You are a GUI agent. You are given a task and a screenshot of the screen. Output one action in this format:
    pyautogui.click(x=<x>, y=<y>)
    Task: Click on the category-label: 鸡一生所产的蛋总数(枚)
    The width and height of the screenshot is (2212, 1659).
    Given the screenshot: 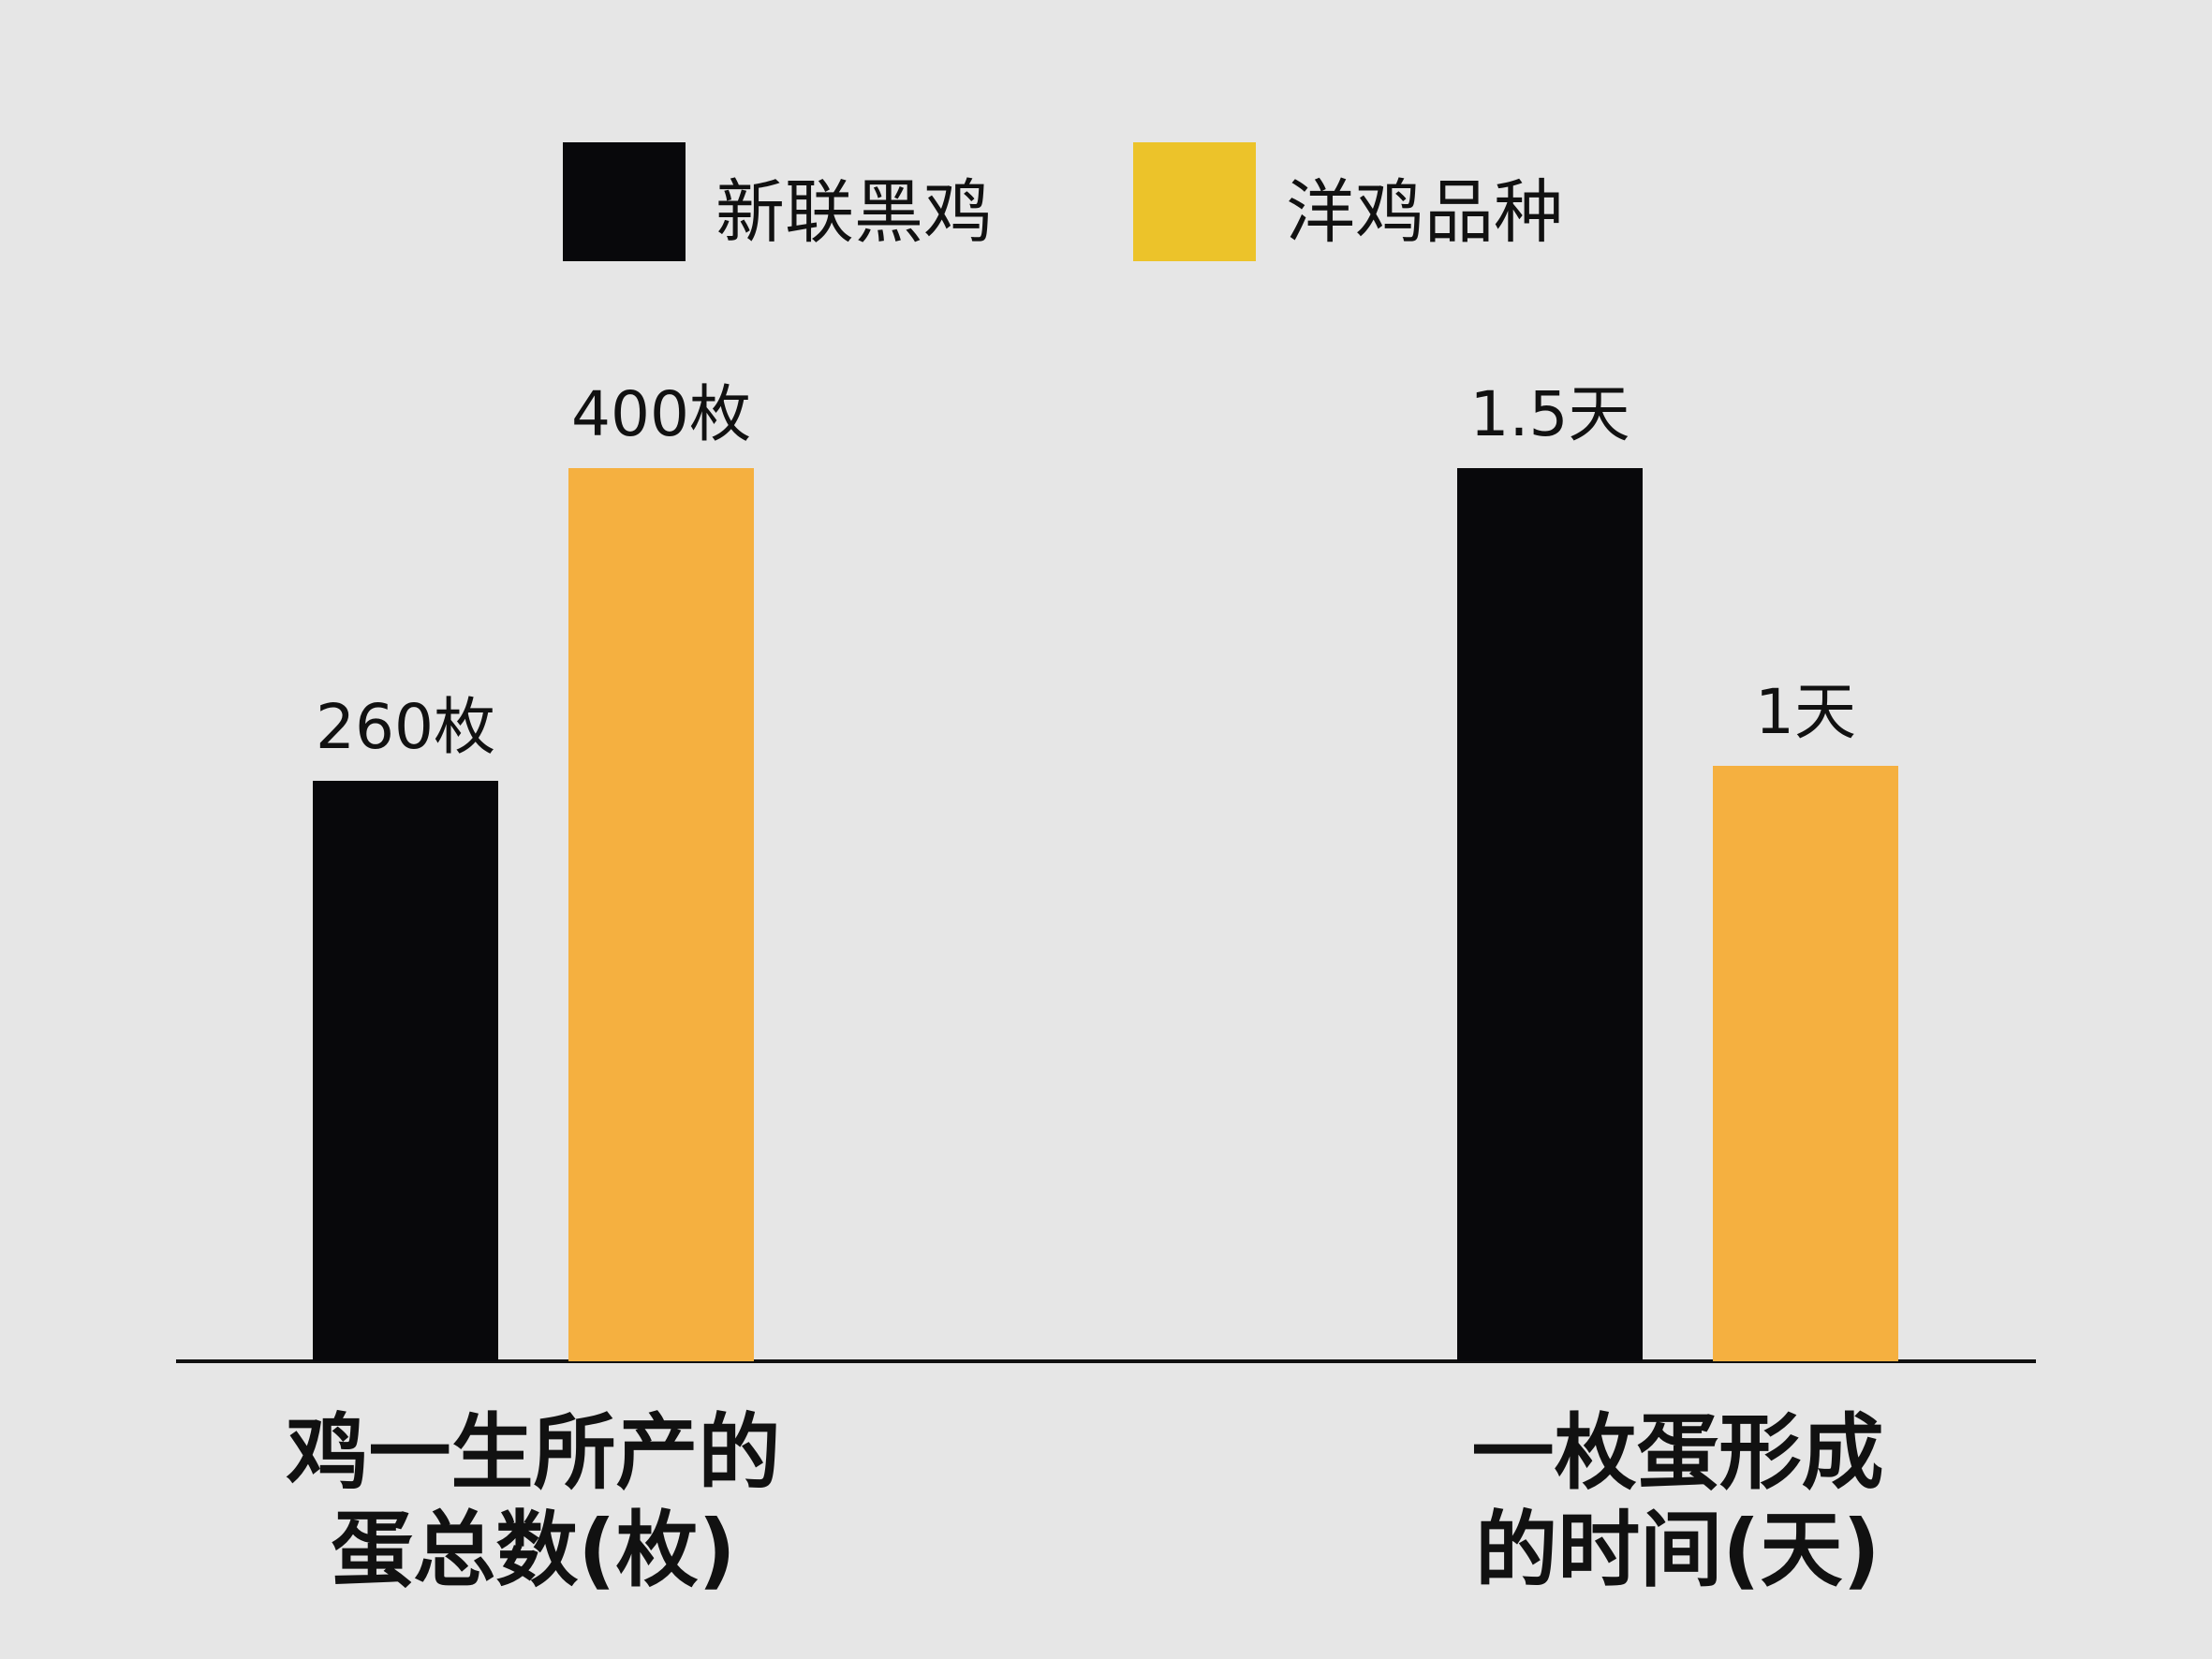 What is the action you would take?
    pyautogui.click(x=533, y=1501)
    